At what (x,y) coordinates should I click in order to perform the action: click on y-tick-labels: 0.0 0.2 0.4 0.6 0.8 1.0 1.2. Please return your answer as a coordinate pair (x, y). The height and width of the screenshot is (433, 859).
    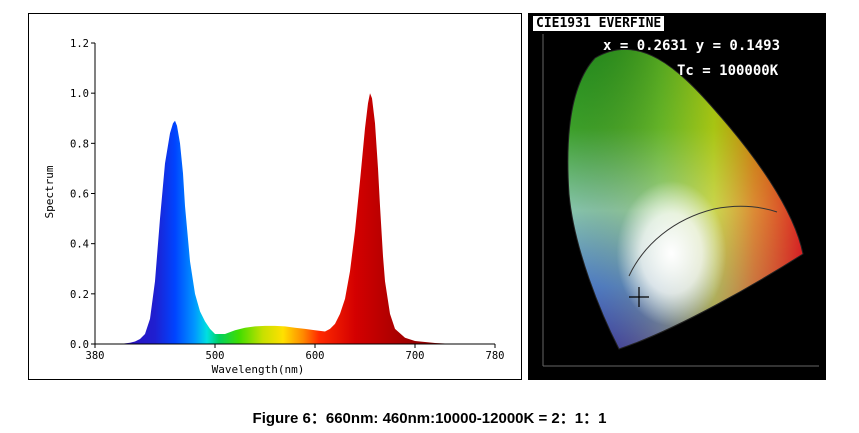
    Looking at the image, I should click on (82, 194).